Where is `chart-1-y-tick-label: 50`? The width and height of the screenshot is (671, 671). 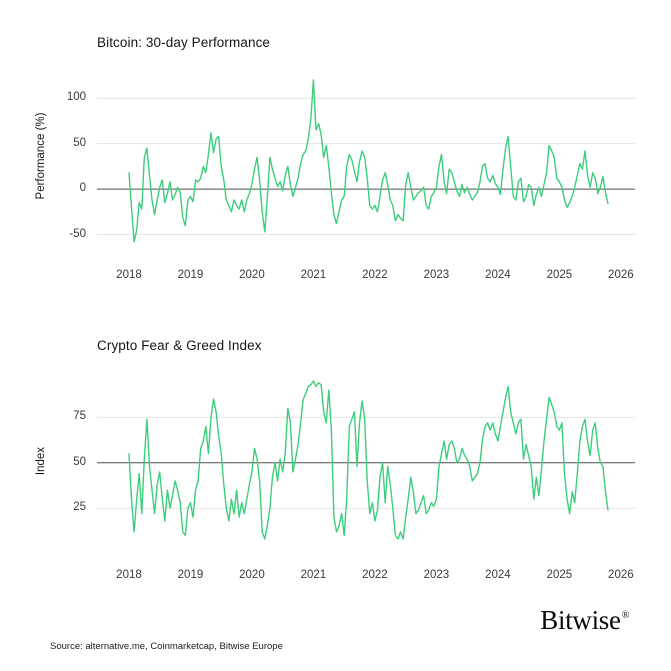 chart-1-y-tick-label: 50 is located at coordinates (79, 461).